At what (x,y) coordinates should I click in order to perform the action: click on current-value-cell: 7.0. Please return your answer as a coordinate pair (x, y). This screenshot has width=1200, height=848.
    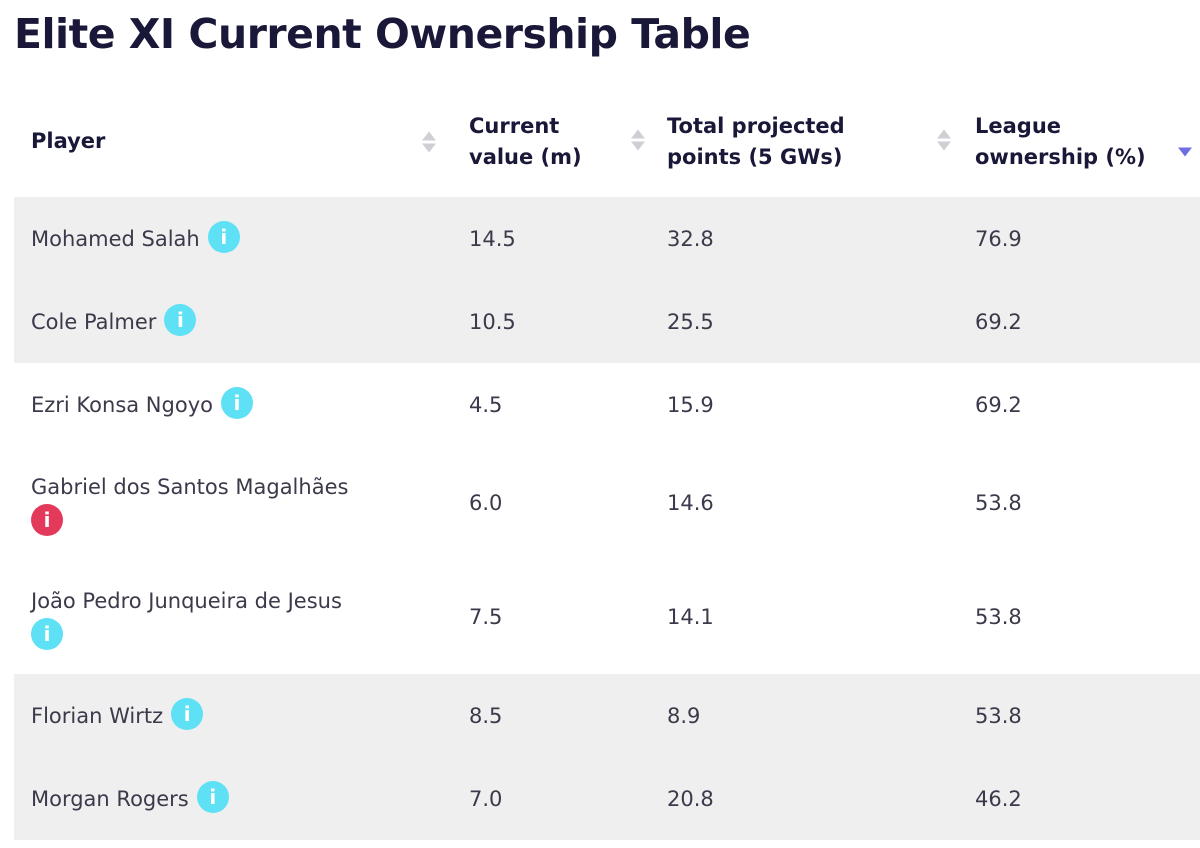
    Looking at the image, I should click on (554, 798).